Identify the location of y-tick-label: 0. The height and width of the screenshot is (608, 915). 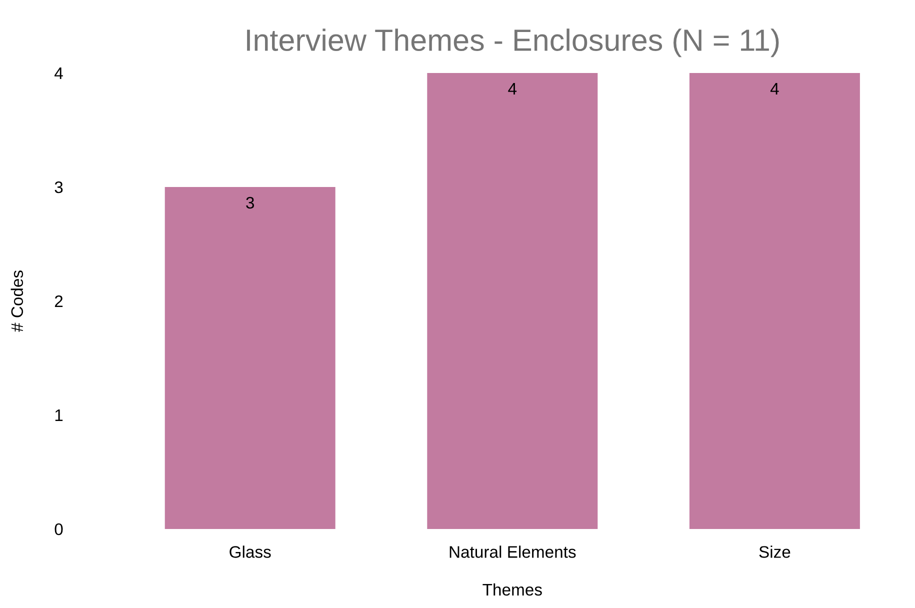
(58, 529).